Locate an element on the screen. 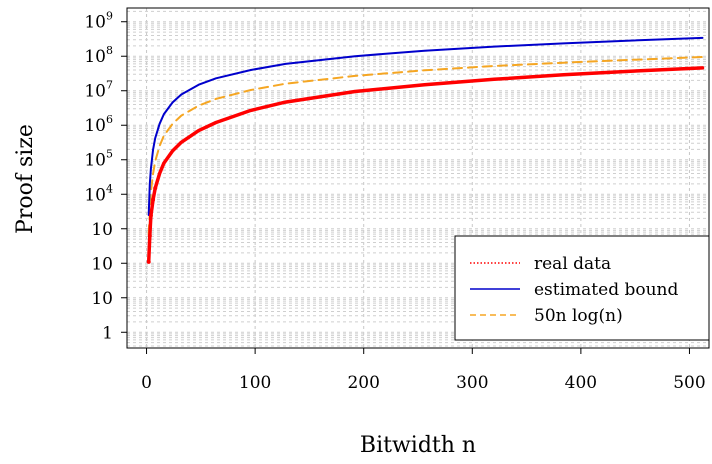 This screenshot has width=712, height=464. x-tick-label: 0 is located at coordinates (146, 383).